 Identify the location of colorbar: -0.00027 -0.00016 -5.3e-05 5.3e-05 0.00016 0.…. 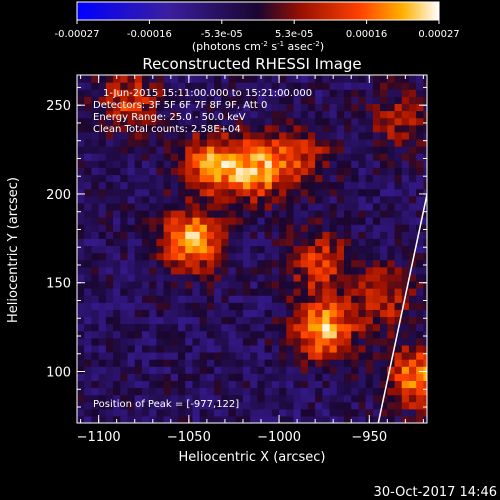
(257, 27).